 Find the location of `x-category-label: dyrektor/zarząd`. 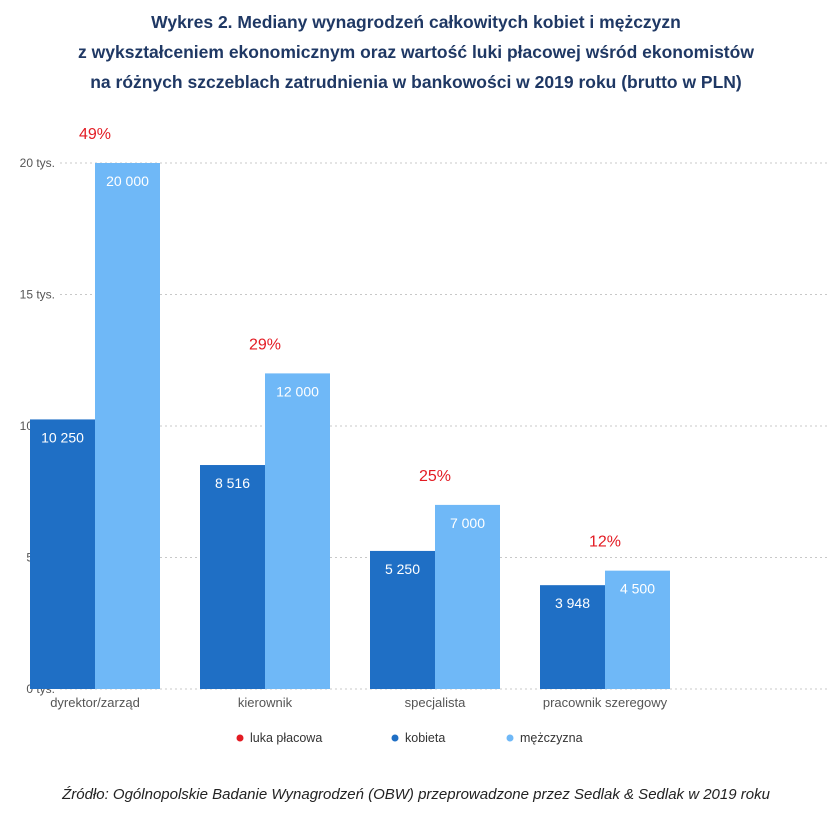

x-category-label: dyrektor/zarząd is located at coordinates (95, 702).